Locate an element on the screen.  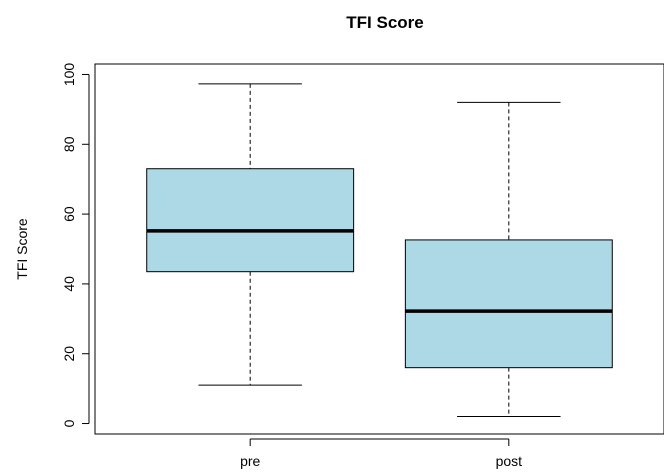
y-axis-label: TFI Score is located at coordinates (22, 249).